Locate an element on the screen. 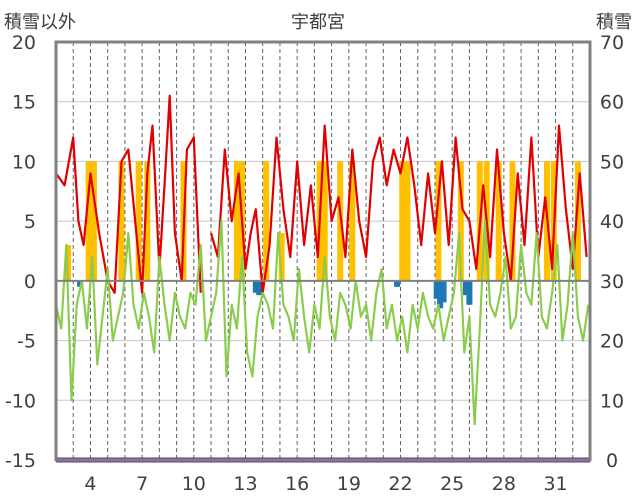 The width and height of the screenshot is (636, 501). x-tick-label: 19 is located at coordinates (349, 484).